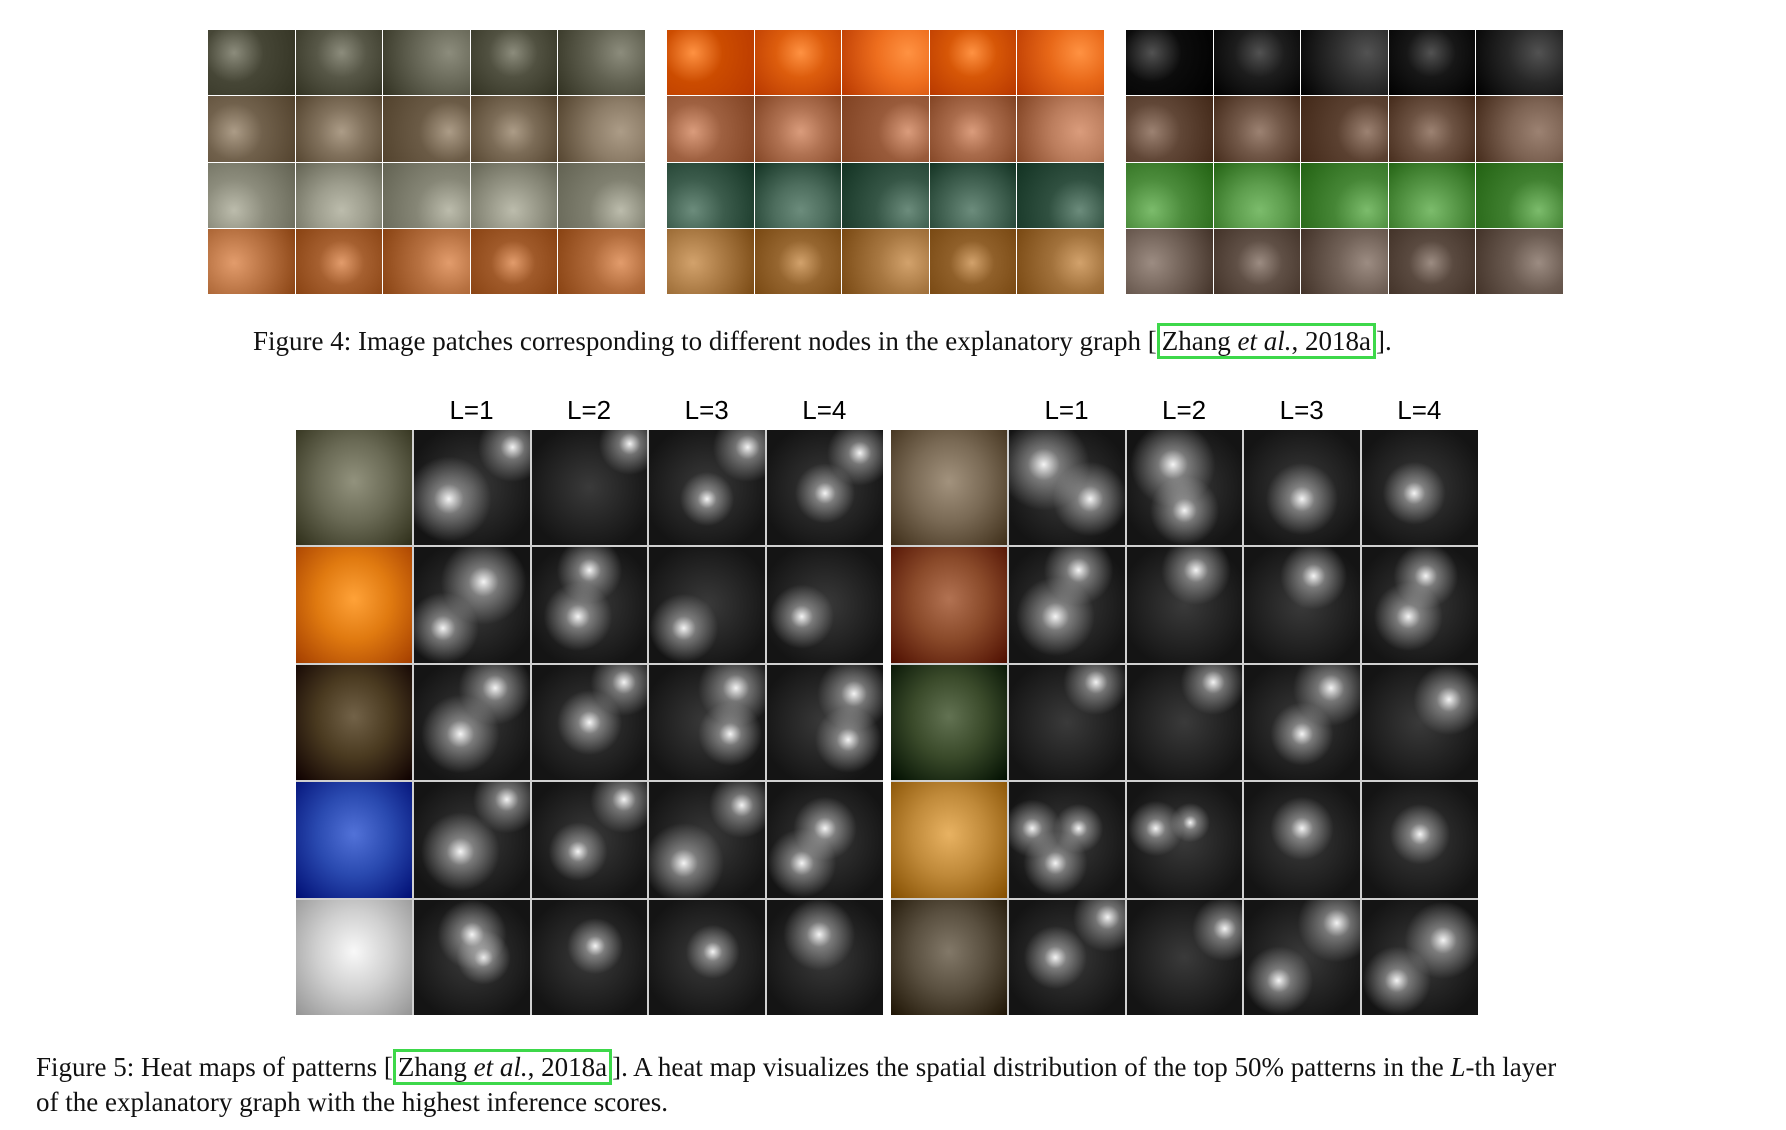  What do you see at coordinates (567, 1067) in the screenshot?
I see `figure5-cite-year: , 2018a` at bounding box center [567, 1067].